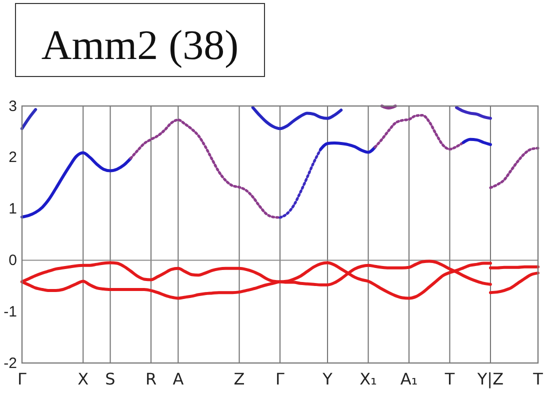  What do you see at coordinates (368, 378) in the screenshot?
I see `x-tick-label: X₁` at bounding box center [368, 378].